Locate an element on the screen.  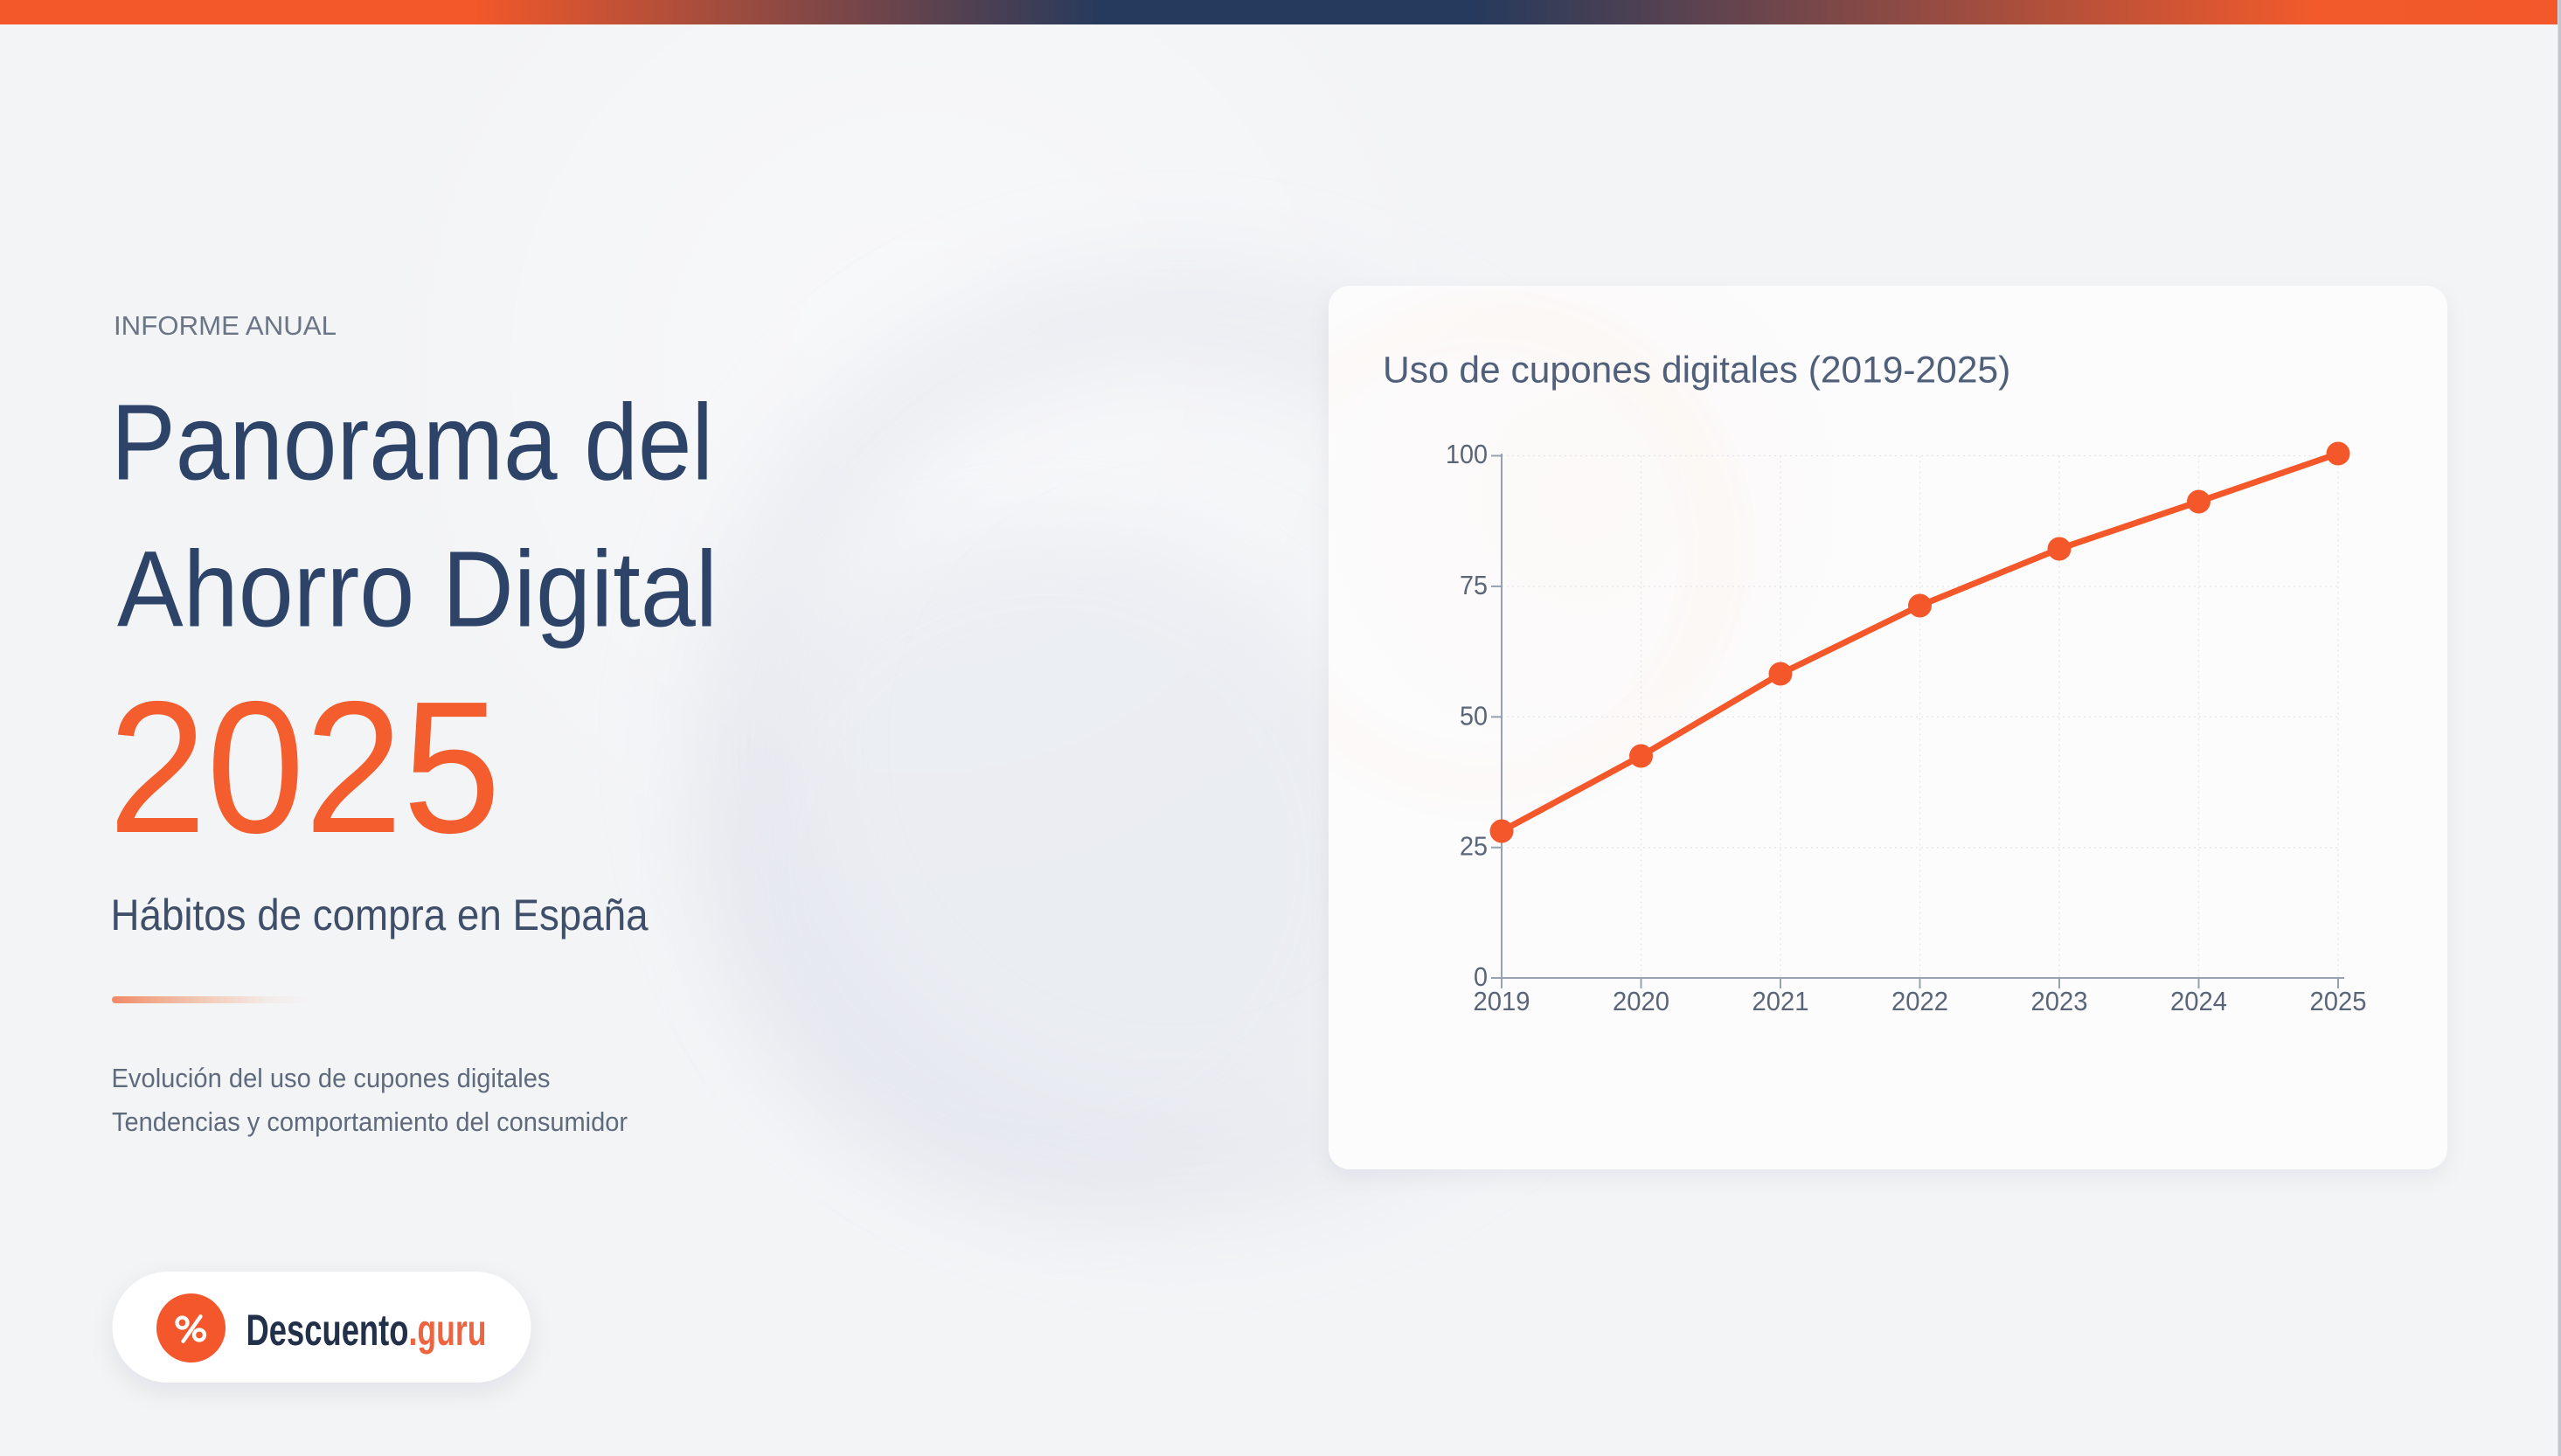
svg-text: 2022 is located at coordinates (1919, 1001).